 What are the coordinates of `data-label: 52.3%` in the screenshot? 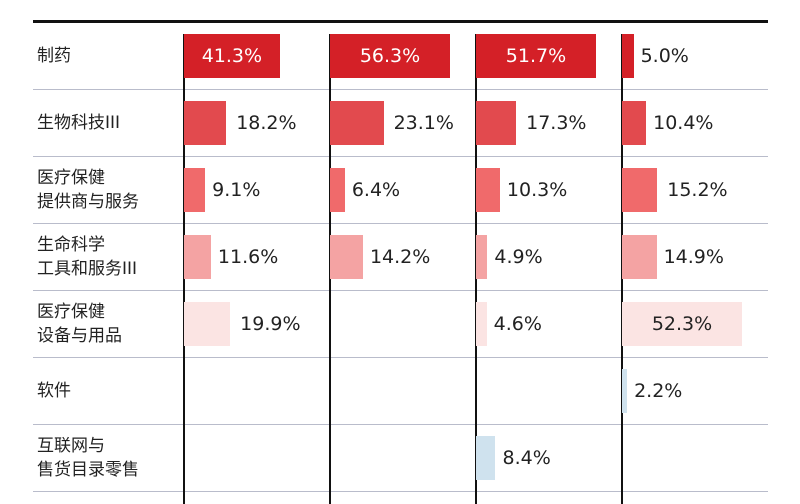 It's located at (682, 324).